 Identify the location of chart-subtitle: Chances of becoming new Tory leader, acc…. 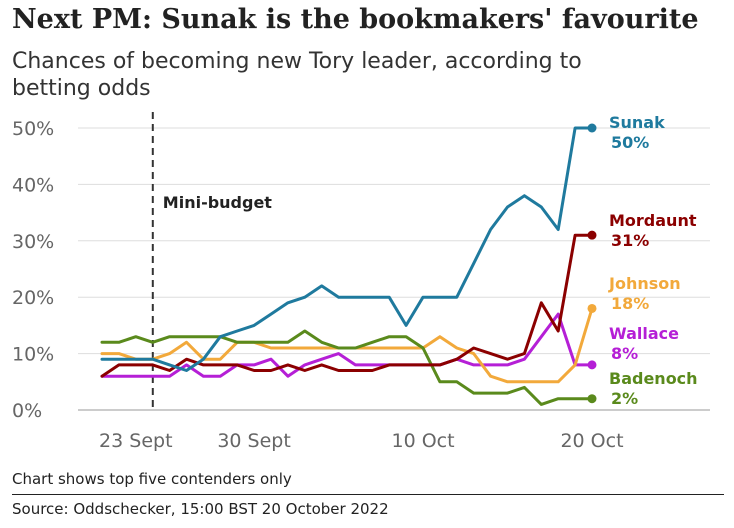
(297, 75).